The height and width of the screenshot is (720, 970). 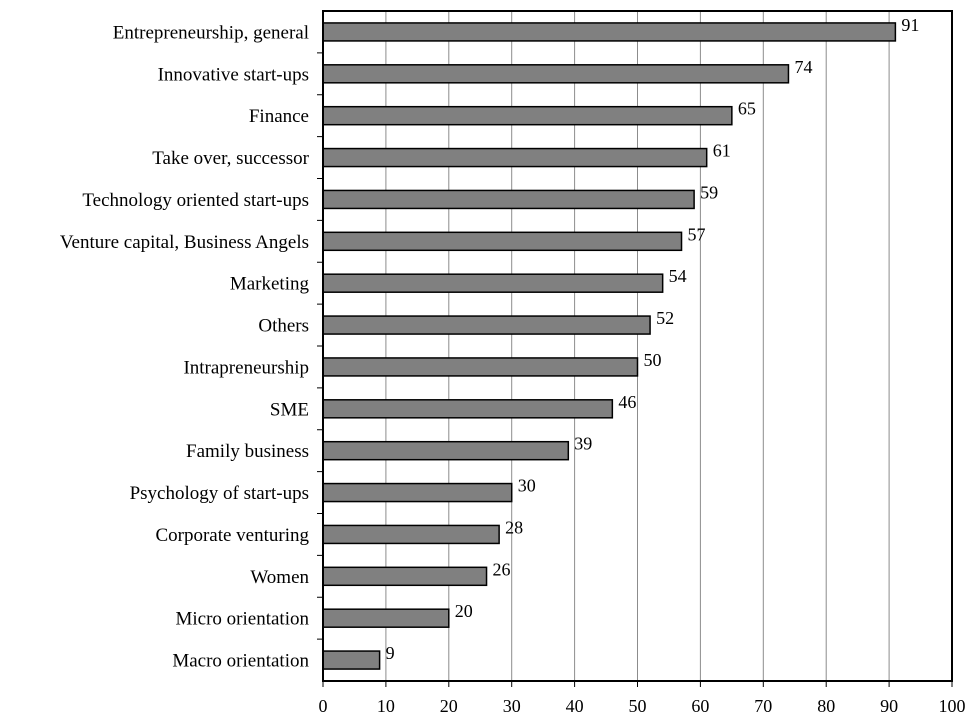 I want to click on x-tick-label-40: 40, so click(x=575, y=706).